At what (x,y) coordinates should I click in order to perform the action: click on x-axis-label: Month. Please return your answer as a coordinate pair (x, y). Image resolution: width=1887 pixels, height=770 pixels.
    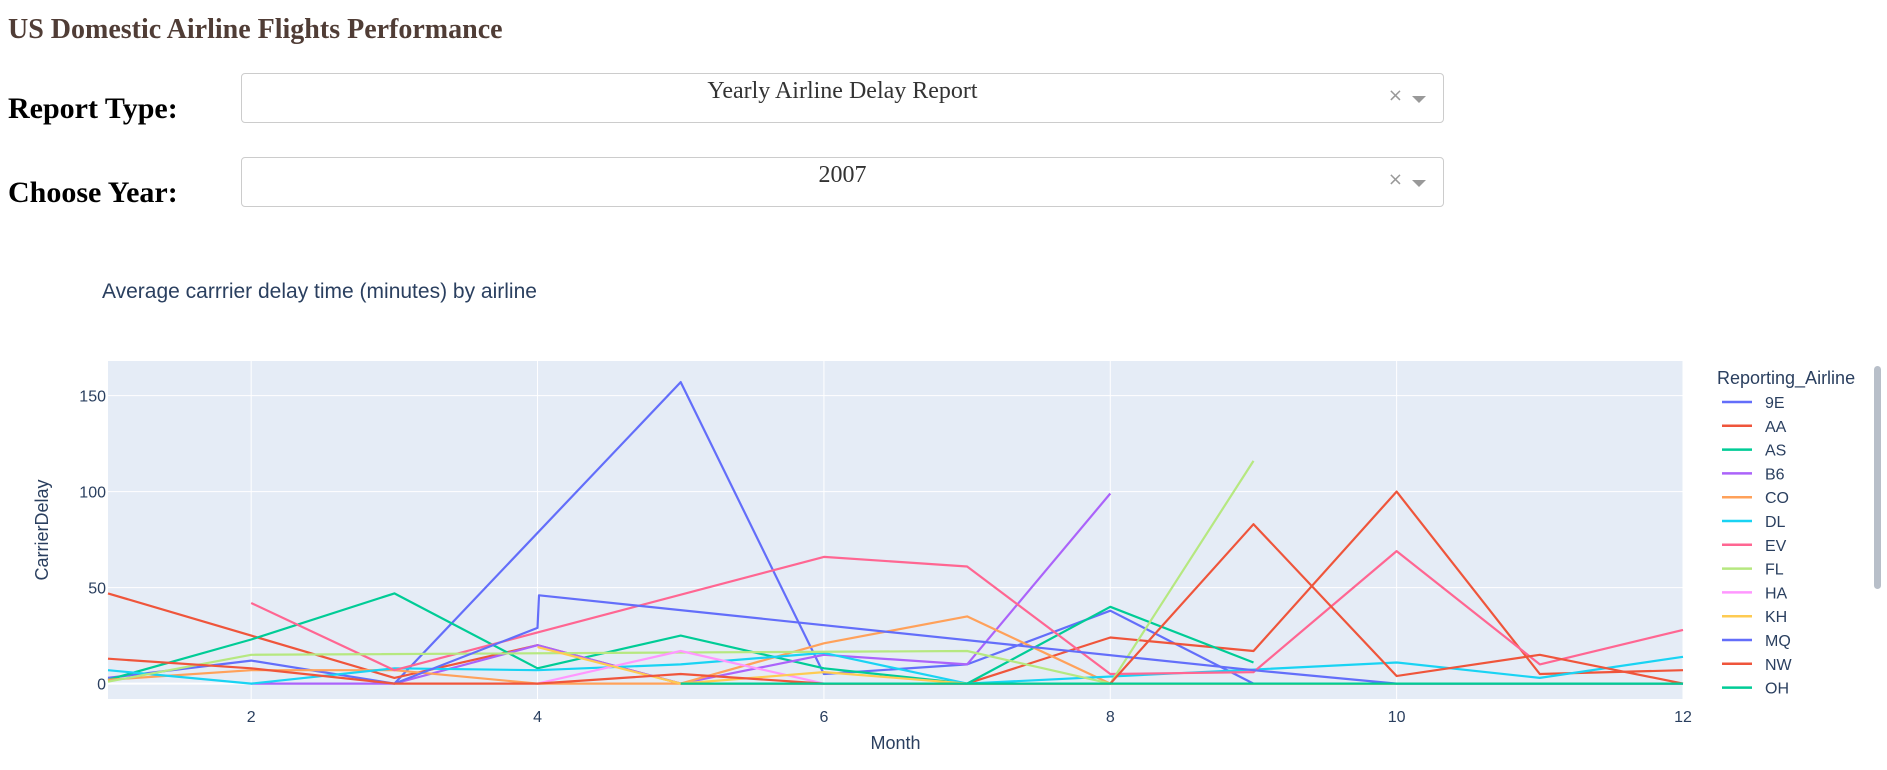
    Looking at the image, I should click on (895, 743).